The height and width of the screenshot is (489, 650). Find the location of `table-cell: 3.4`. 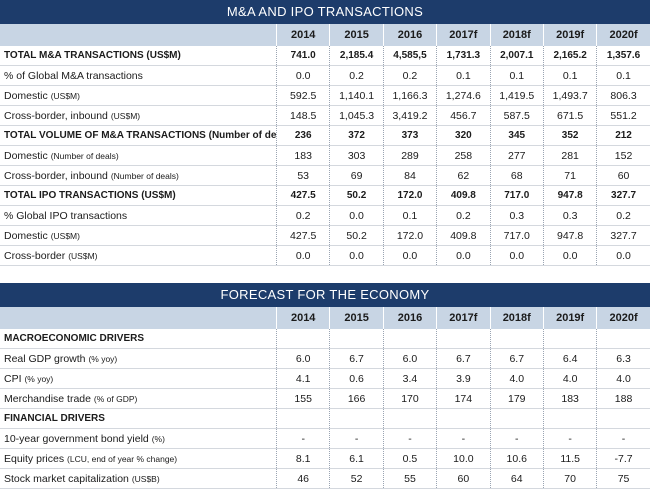

table-cell: 3.4 is located at coordinates (409, 378).